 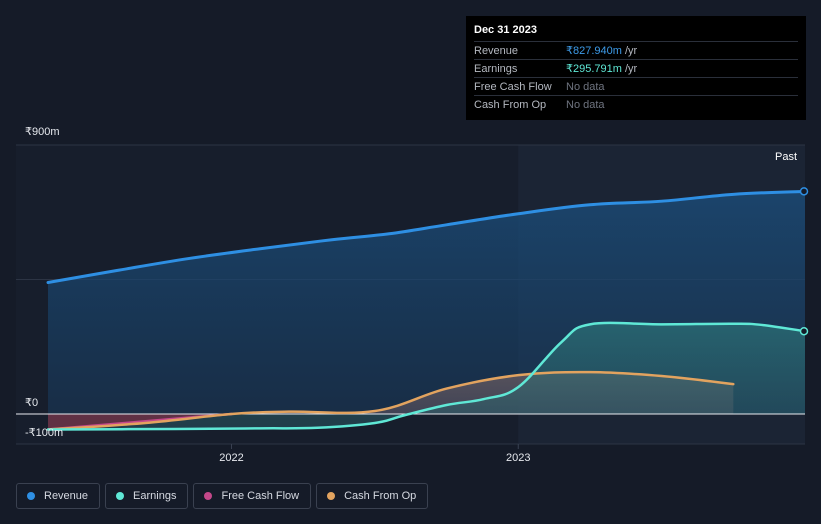 I want to click on y-tick-label: -₹100m, so click(x=44, y=433).